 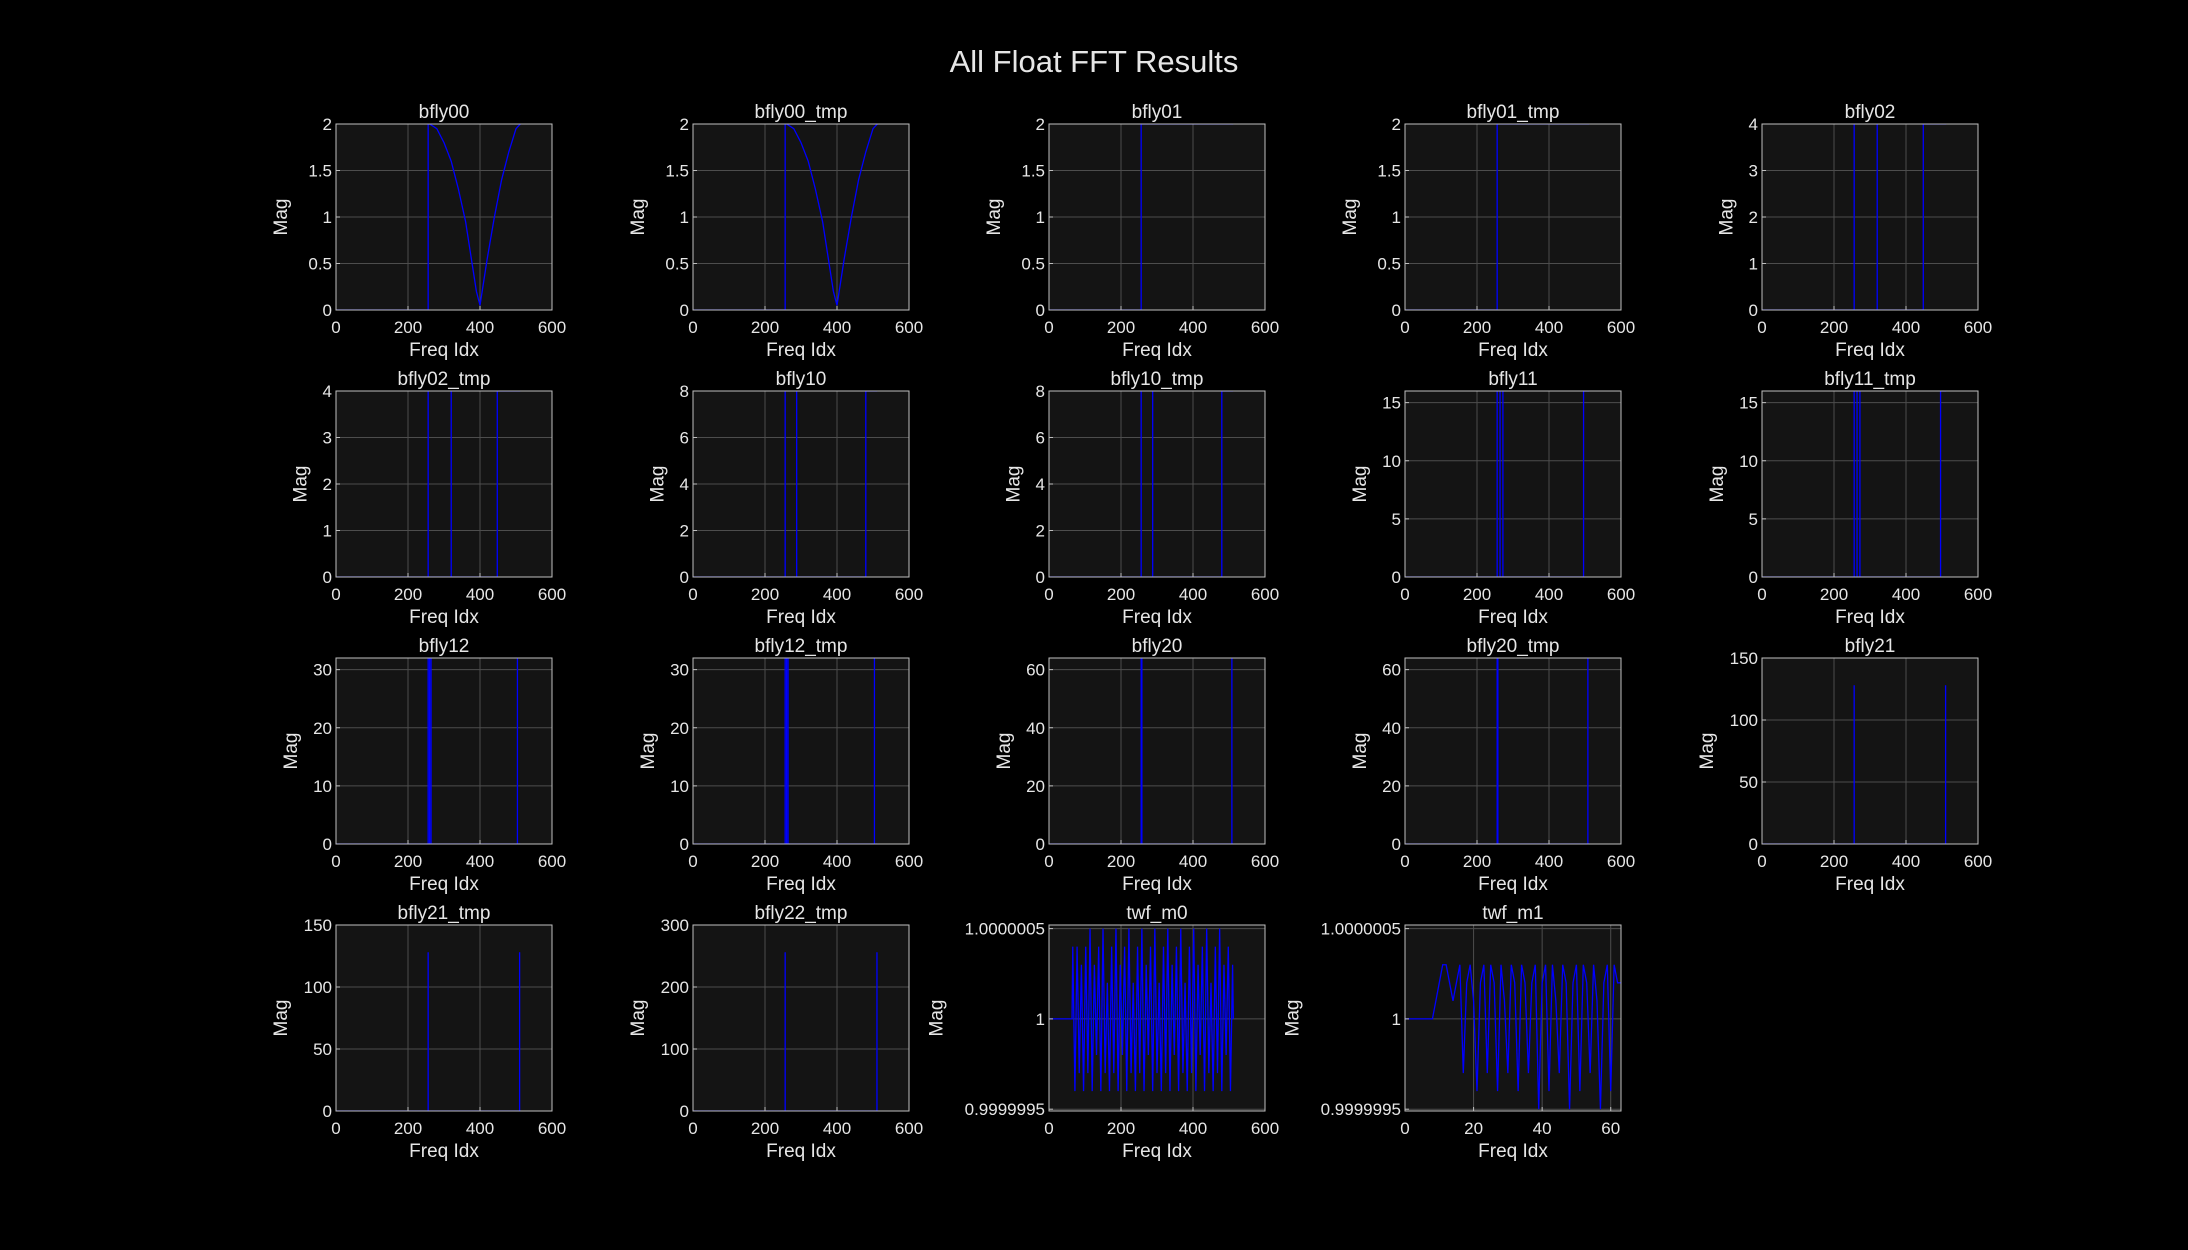 I want to click on y-tick-label: 60, so click(x=1391, y=670).